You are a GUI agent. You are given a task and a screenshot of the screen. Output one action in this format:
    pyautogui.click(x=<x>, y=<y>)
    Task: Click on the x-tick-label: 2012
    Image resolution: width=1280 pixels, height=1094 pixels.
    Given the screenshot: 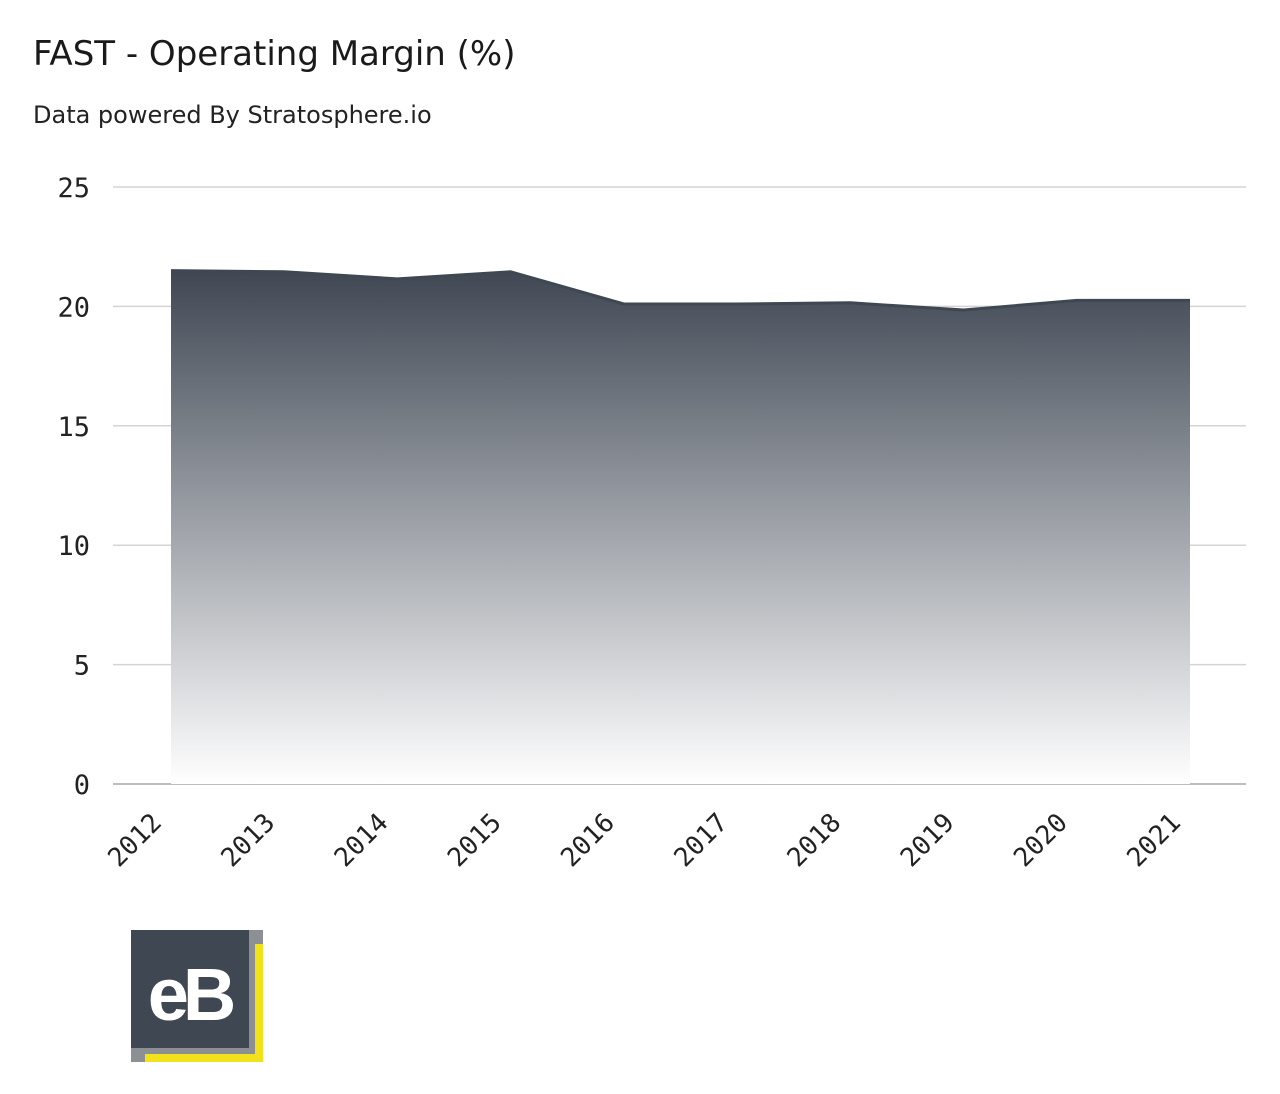 What is the action you would take?
    pyautogui.click(x=134, y=840)
    